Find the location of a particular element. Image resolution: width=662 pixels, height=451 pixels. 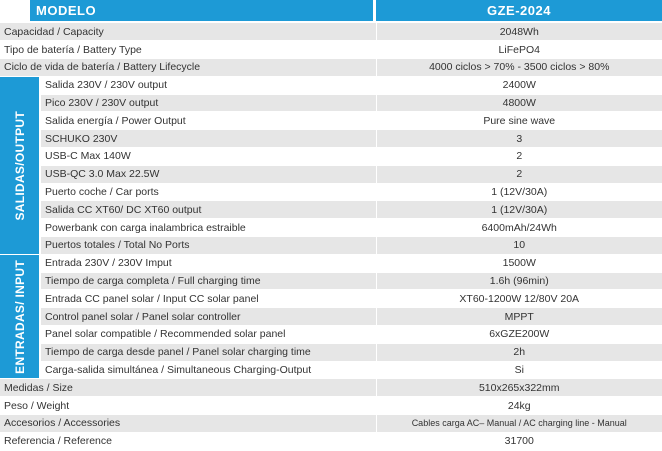

spec-row: Capacidad / Capacity 2048Wh is located at coordinates (331, 32).